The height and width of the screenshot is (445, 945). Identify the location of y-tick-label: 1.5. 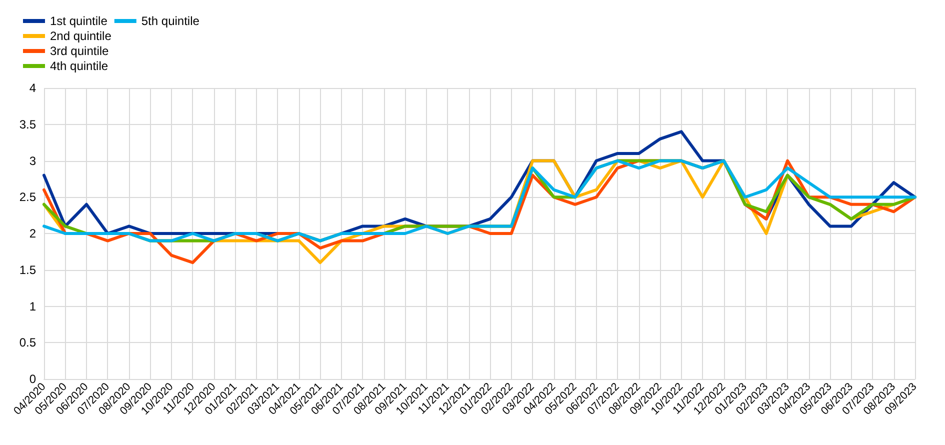
(27, 269).